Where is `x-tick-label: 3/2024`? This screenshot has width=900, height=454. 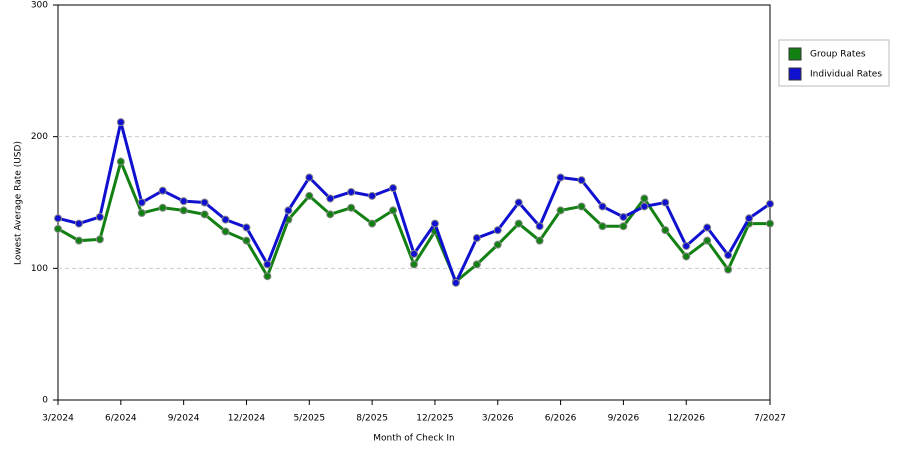 x-tick-label: 3/2024 is located at coordinates (58, 419).